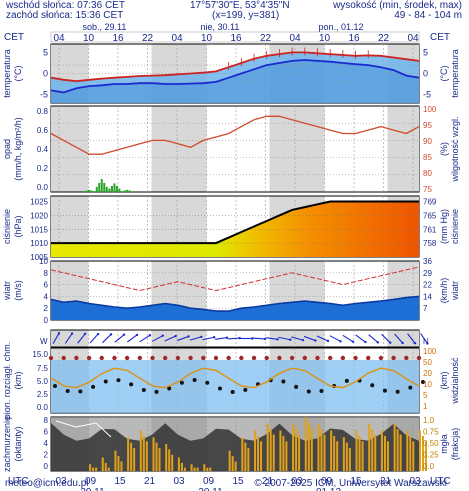 The height and width of the screenshot is (491, 469). What do you see at coordinates (43, 187) in the screenshot?
I see `precip-tick-left: 0.0` at bounding box center [43, 187].